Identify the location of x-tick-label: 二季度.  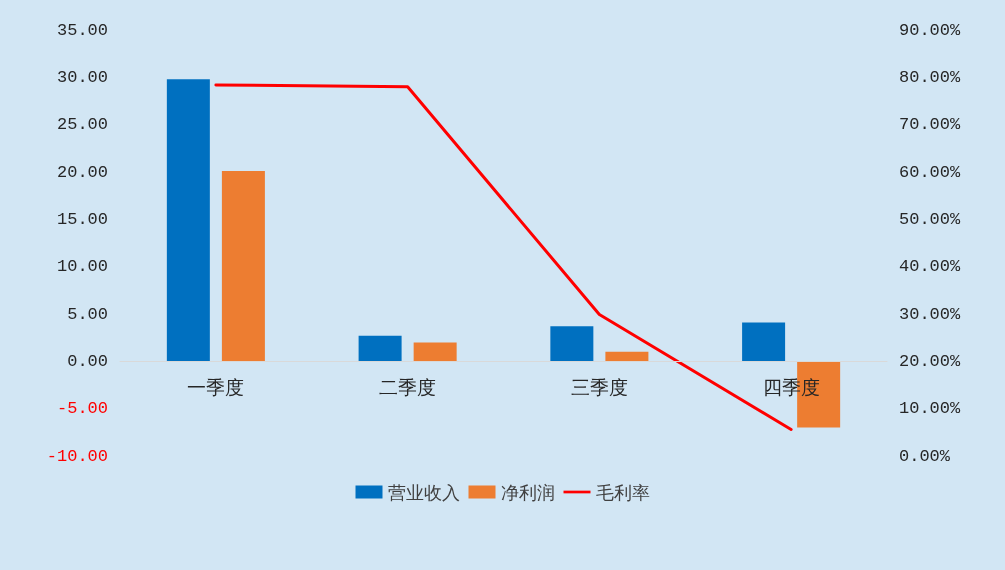
(408, 386).